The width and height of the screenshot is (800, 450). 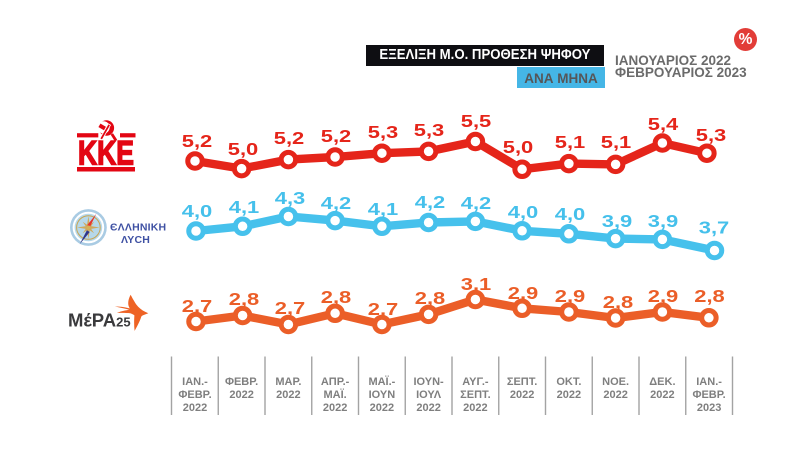 I want to click on svg-text:ΑΠΡ.-ΜΑΪ.2022: ΑΠΡ.-ΜΑΪ. 2022, so click(x=335, y=395).